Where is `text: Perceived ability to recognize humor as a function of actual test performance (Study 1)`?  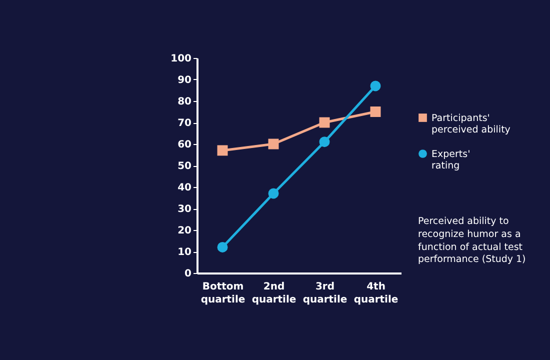 text: Perceived ability to recognize humor as a function of actual test performance (Study 1) is located at coordinates (472, 242).